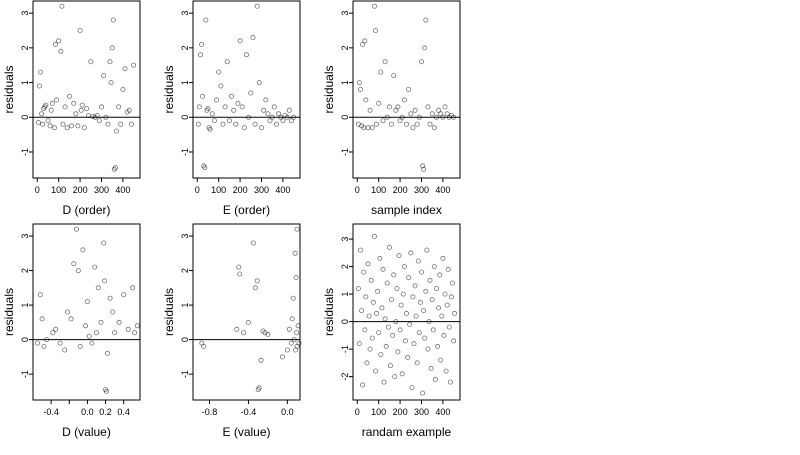 The image size is (800, 455). What do you see at coordinates (232, 331) in the screenshot?
I see `chart-panel-5: -0.8 -0.4 0.0 -1 0 1 2 3 E (value) residuals` at bounding box center [232, 331].